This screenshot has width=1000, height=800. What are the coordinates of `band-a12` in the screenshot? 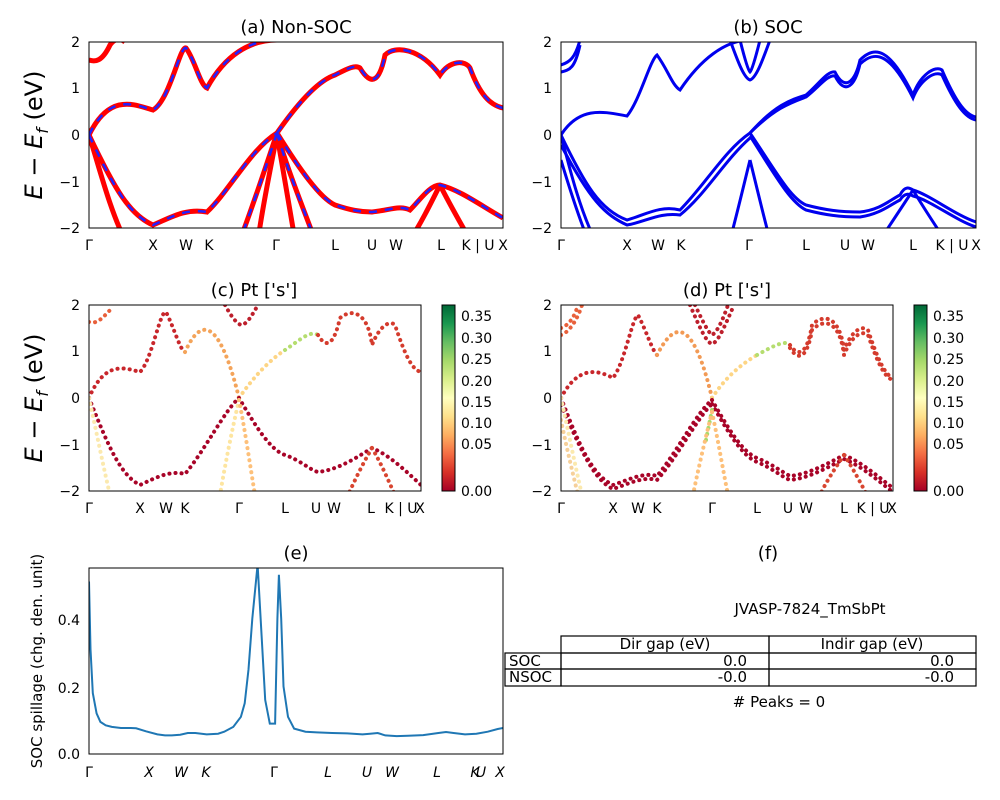 It's located at (452, 205).